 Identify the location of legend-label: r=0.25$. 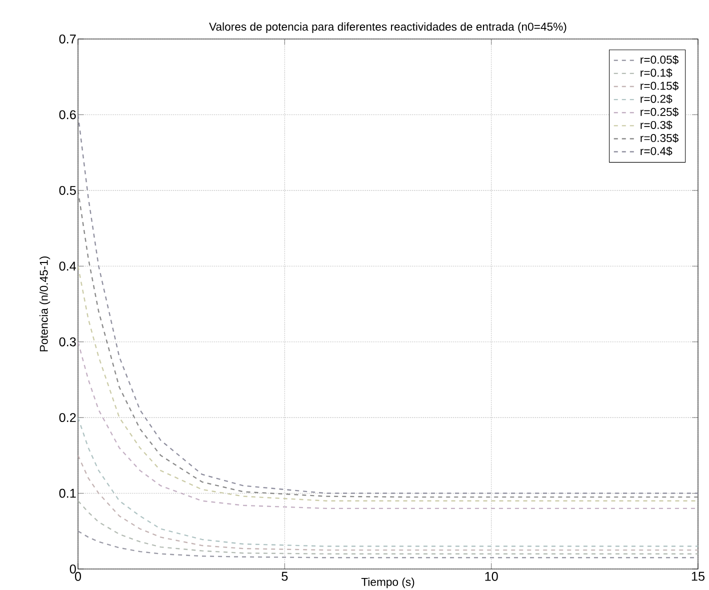
(659, 112).